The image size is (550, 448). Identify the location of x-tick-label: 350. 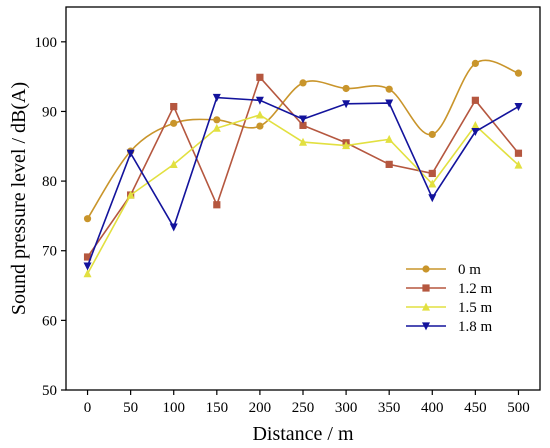
(389, 408).